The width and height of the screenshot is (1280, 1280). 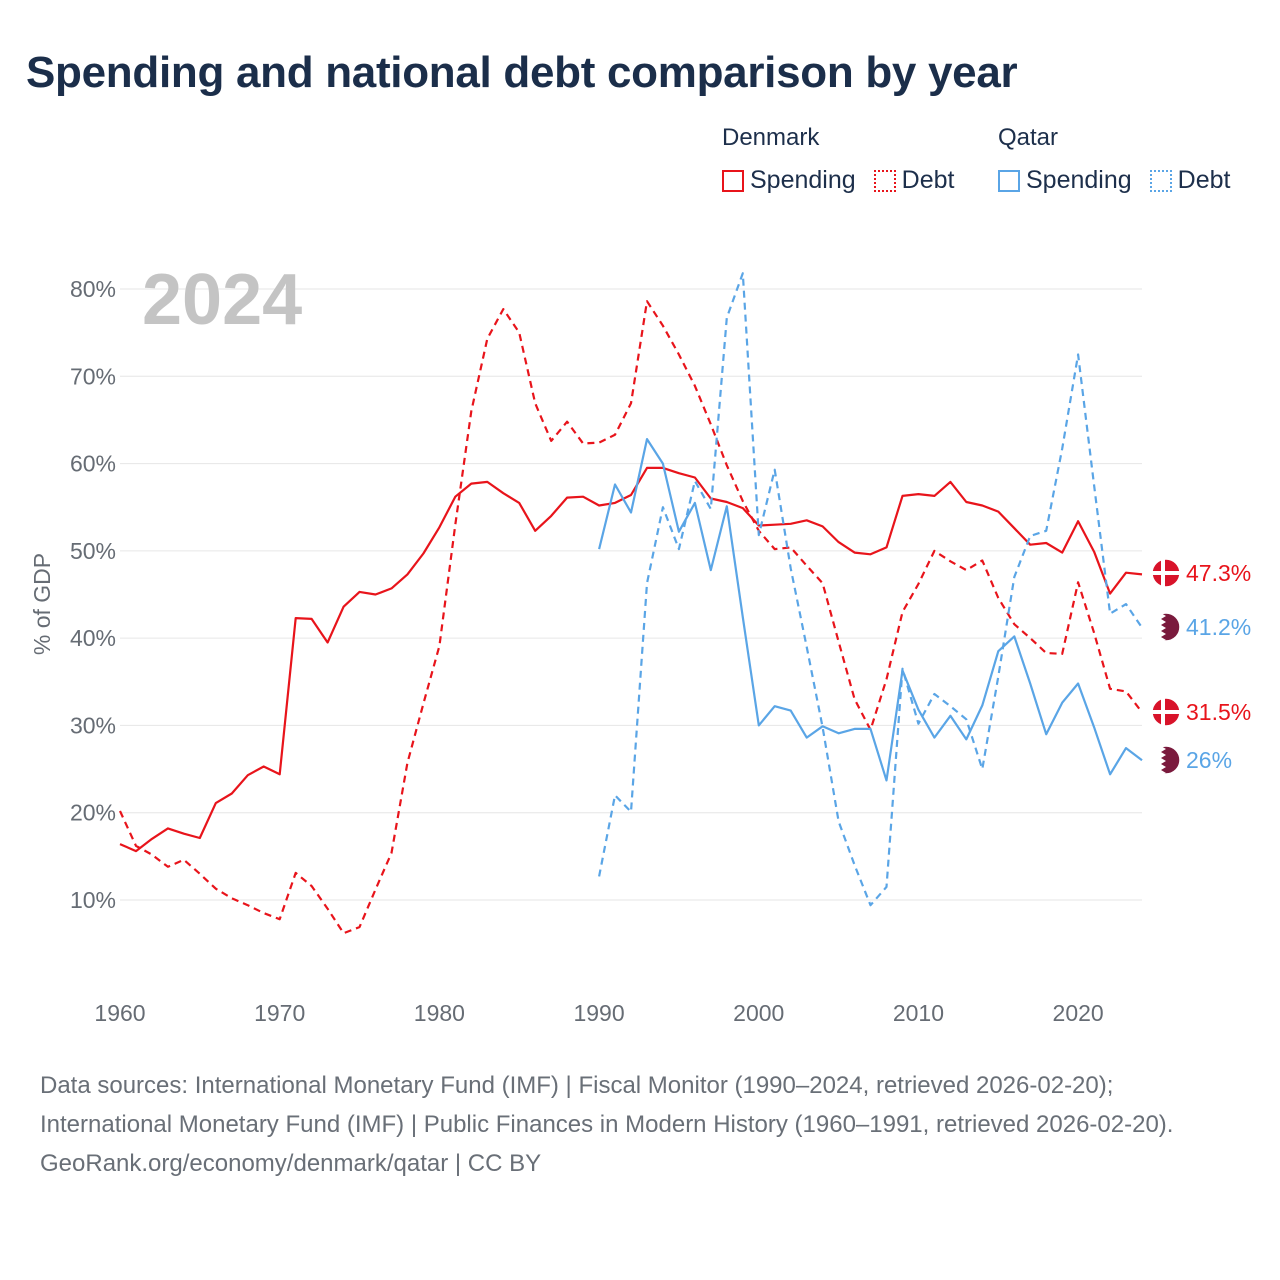 I want to click on legend-qatar-debt: Debt, so click(x=1190, y=180).